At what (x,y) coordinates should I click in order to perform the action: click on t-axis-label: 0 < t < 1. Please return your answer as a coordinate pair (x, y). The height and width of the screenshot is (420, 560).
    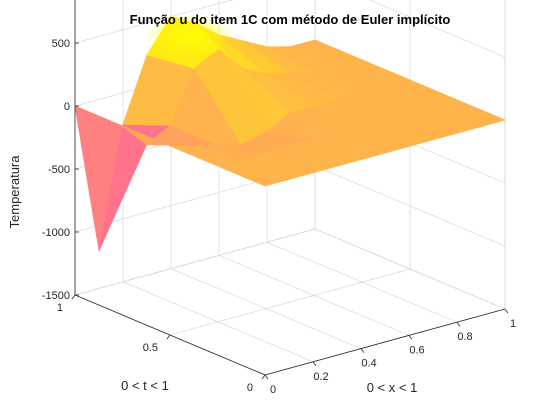
    Looking at the image, I should click on (145, 385).